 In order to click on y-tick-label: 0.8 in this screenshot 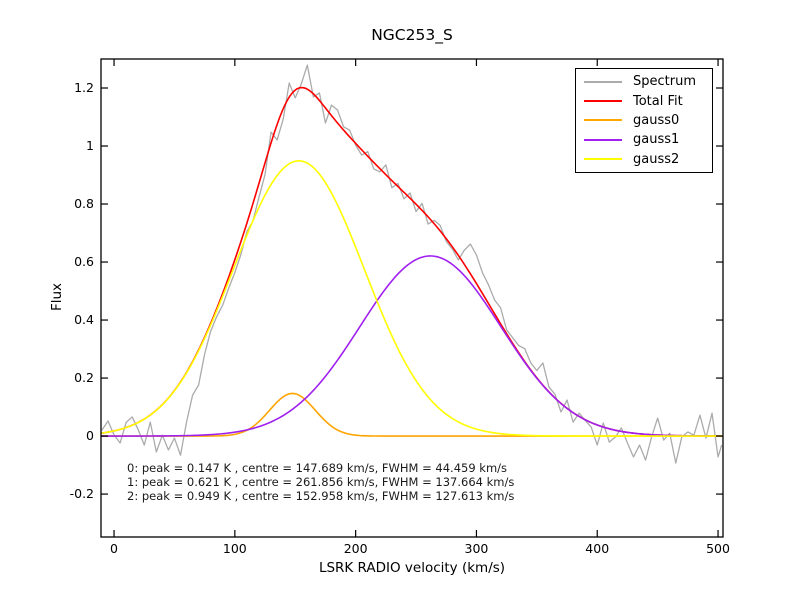, I will do `click(84, 204)`.